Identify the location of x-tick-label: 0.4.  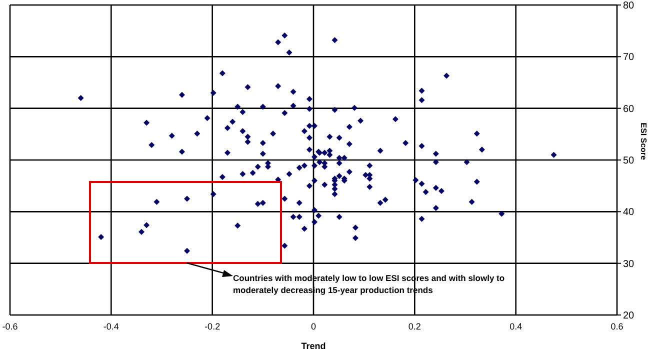
(516, 326).